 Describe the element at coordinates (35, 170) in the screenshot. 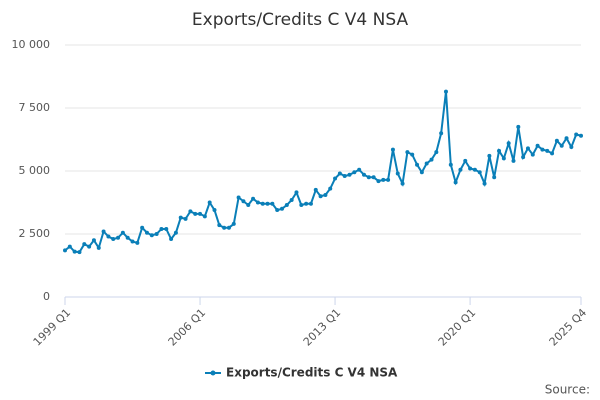

I see `y-tick-label: 5 000` at that location.